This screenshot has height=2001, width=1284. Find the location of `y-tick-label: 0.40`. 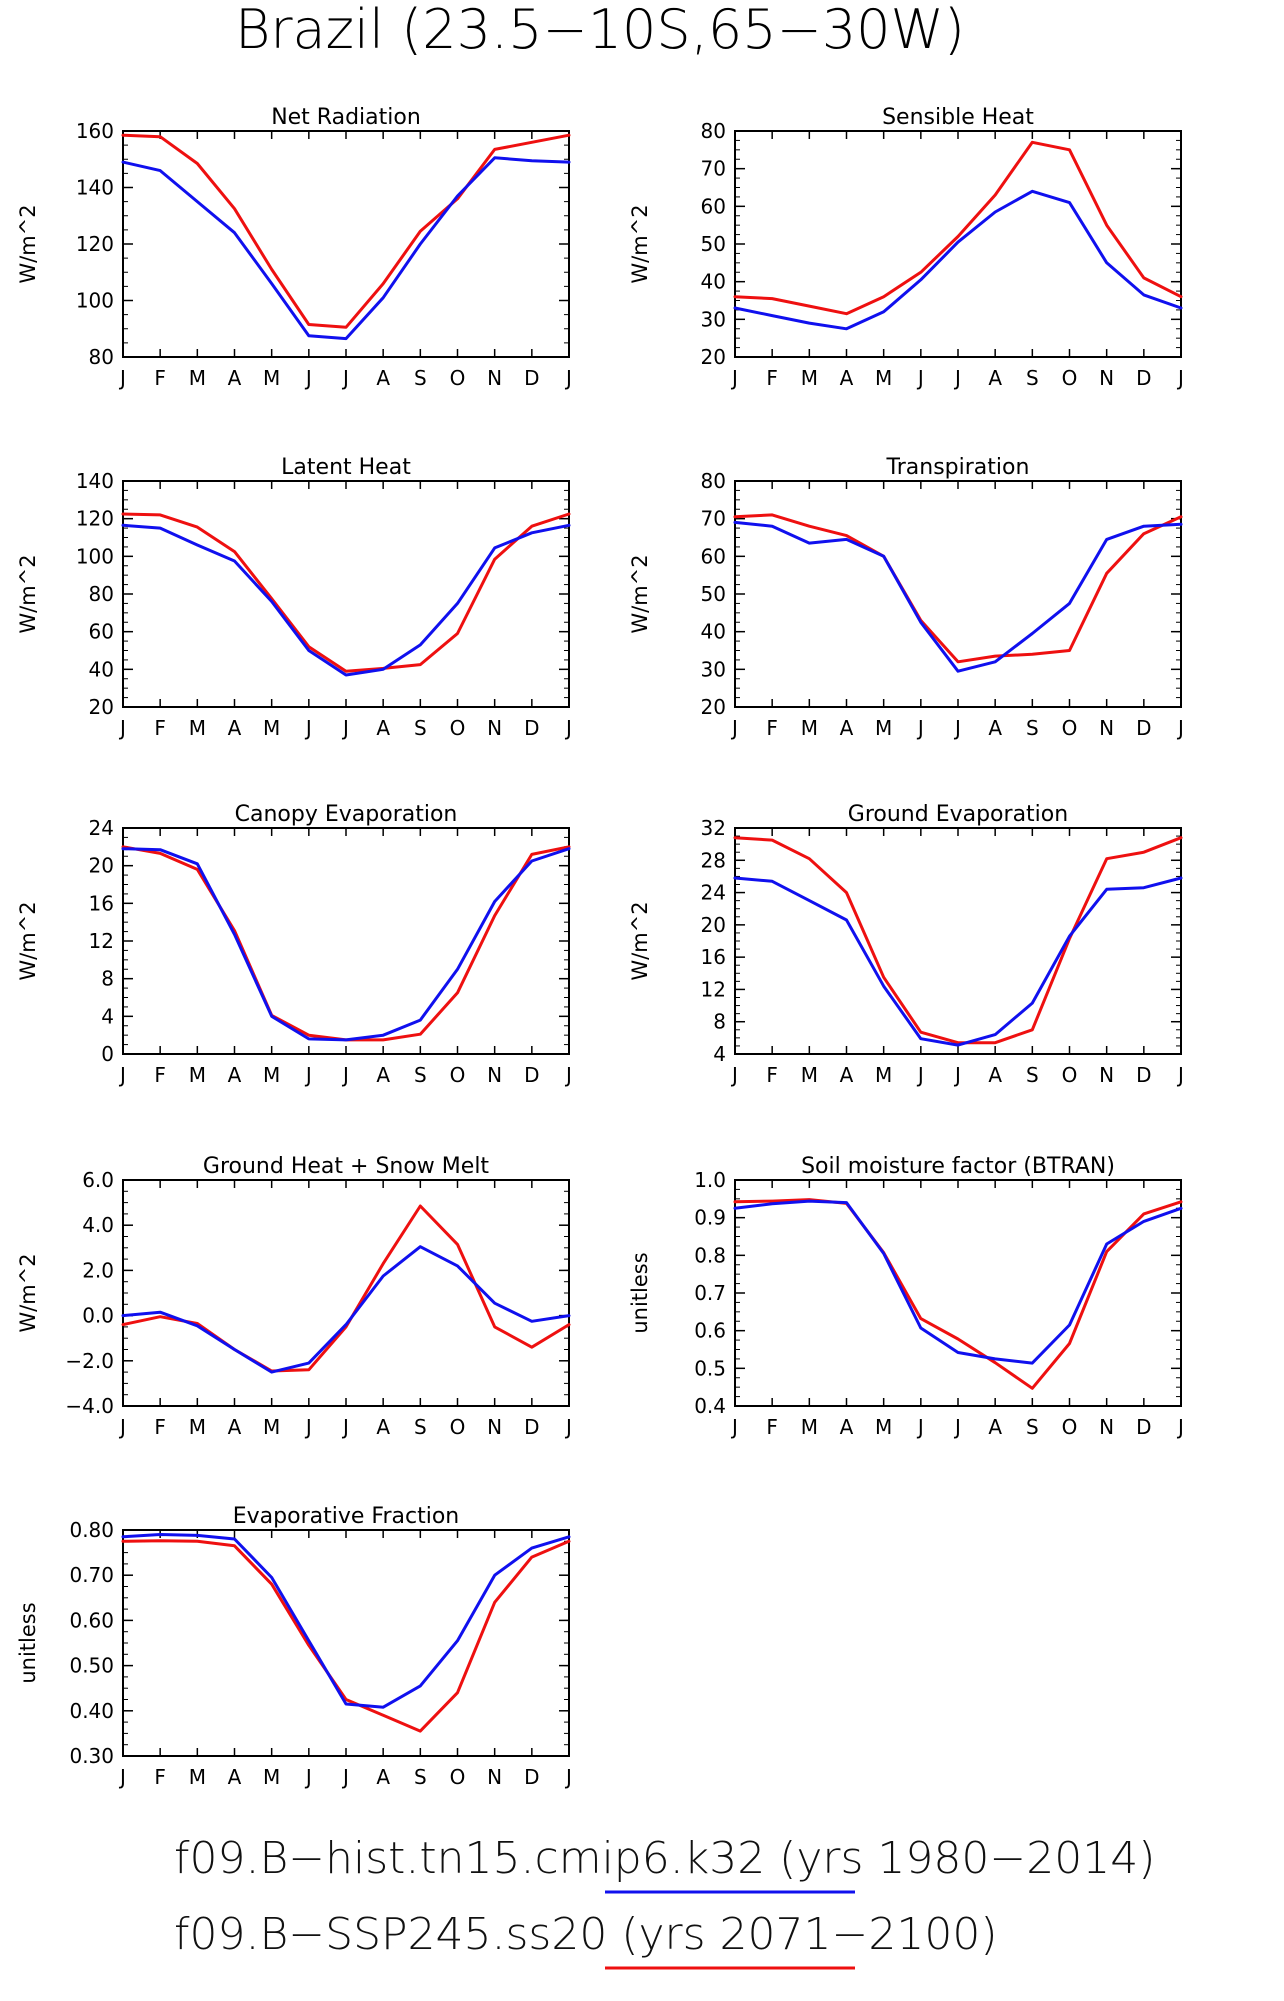

y-tick-label: 0.40 is located at coordinates (91, 1711).